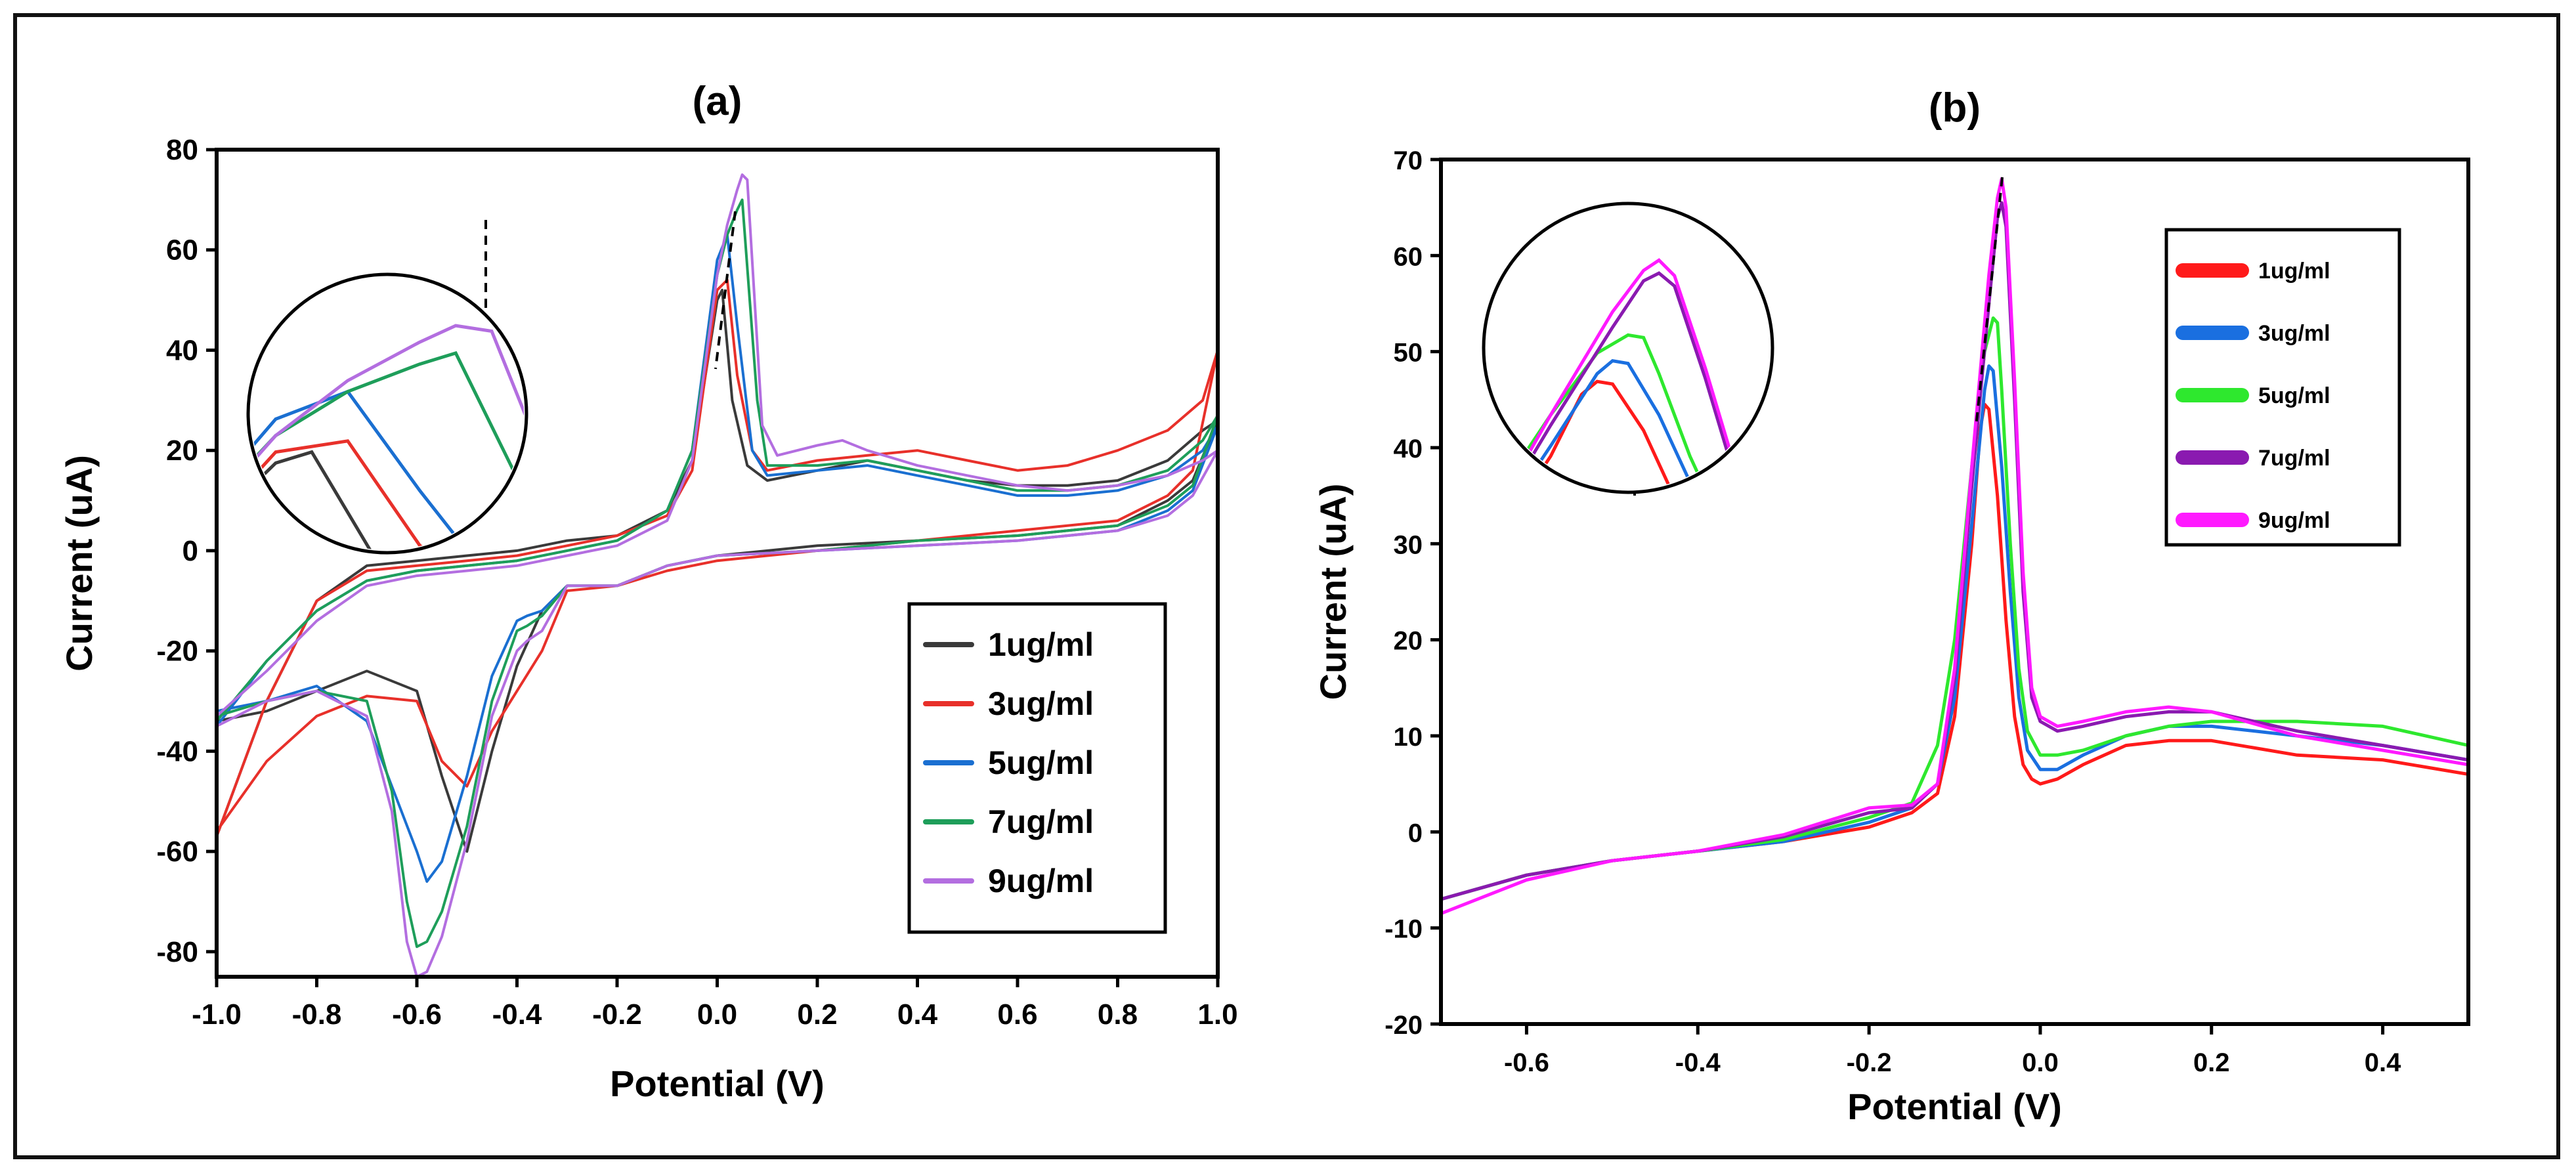  I want to click on x-tick-label: 0.8, so click(1118, 1014).